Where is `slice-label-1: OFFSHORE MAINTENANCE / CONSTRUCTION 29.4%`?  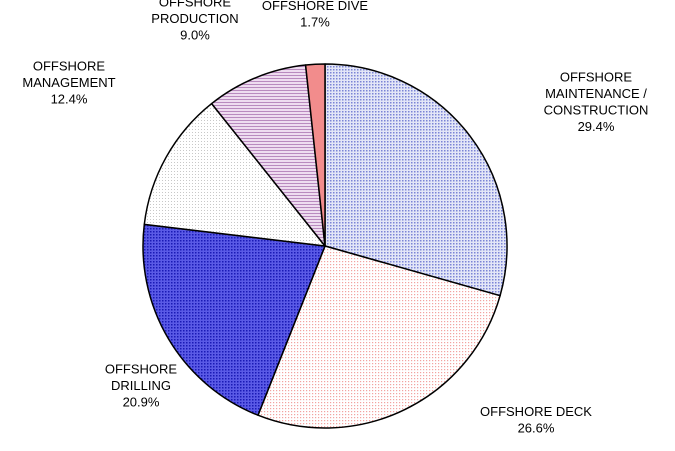
slice-label-1: OFFSHORE MAINTENANCE / CONSTRUCTION 29.4% is located at coordinates (596, 101).